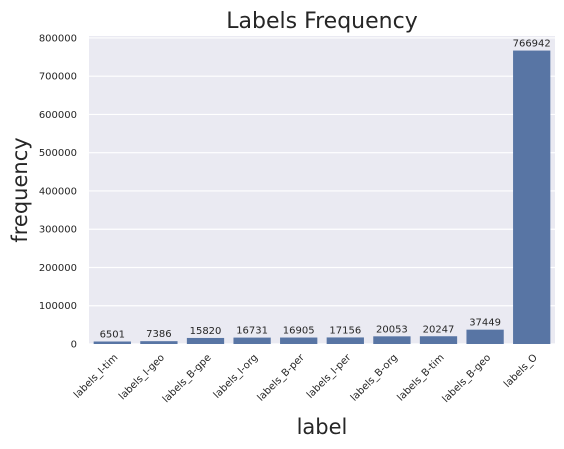 The height and width of the screenshot is (449, 564). Describe the element at coordinates (345, 330) in the screenshot. I see `data-label: 17156` at that location.